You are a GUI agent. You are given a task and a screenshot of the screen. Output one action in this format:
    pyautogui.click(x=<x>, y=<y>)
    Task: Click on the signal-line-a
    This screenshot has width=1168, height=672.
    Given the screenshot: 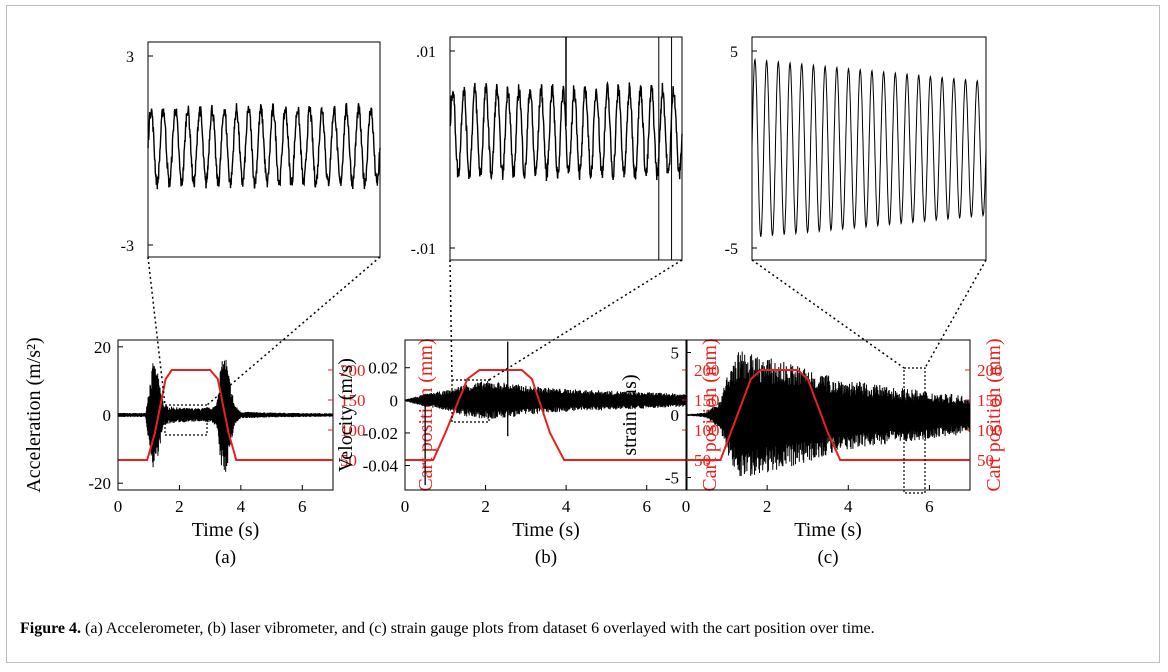 What is the action you would take?
    pyautogui.click(x=225, y=415)
    